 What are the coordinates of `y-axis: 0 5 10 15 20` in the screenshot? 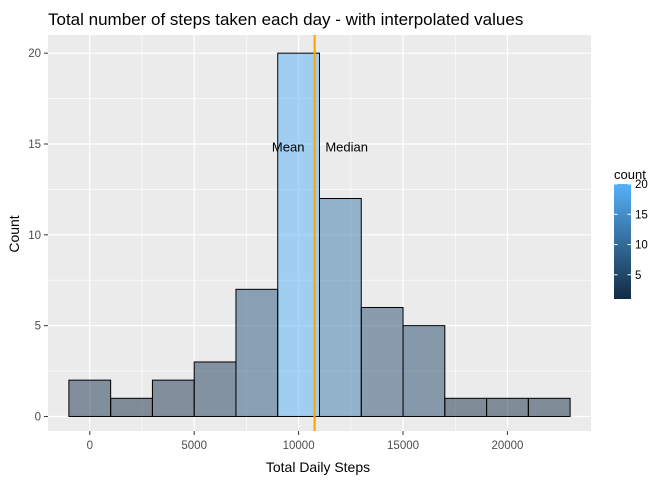 It's located at (38, 235).